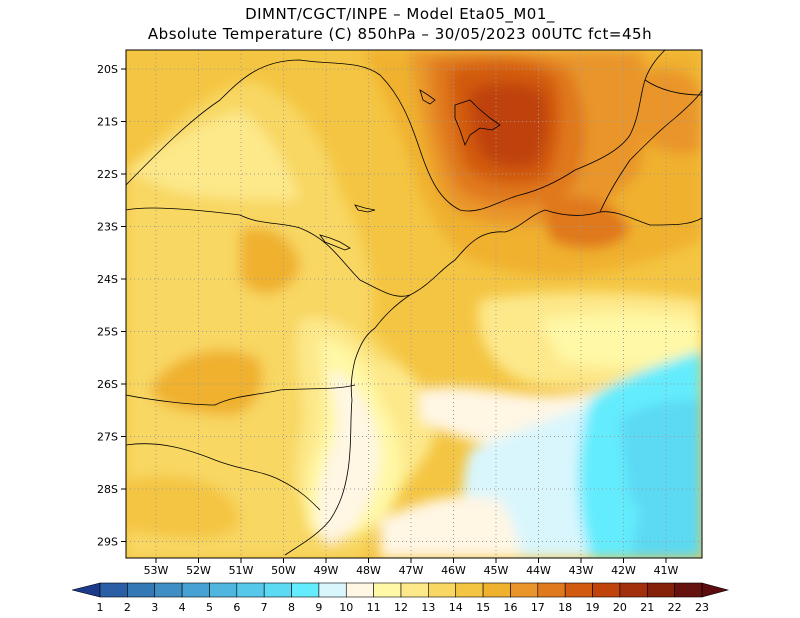 This screenshot has width=800, height=618. Describe the element at coordinates (264, 607) in the screenshot. I see `colorbar-label: 7` at that location.